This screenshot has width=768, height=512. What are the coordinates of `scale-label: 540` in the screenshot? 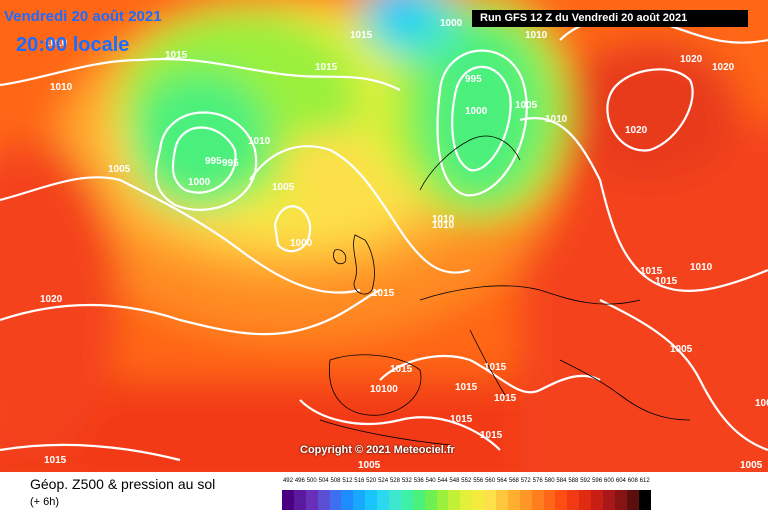 It's located at (430, 481).